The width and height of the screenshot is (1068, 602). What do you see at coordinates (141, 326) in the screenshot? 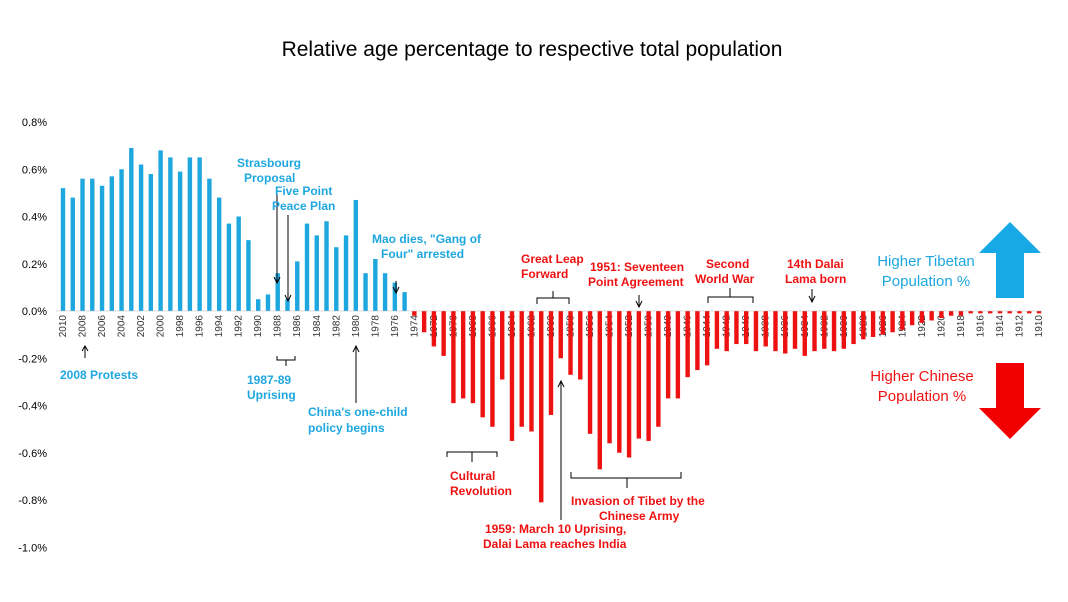
I see `x-tick-label: 2002` at bounding box center [141, 326].